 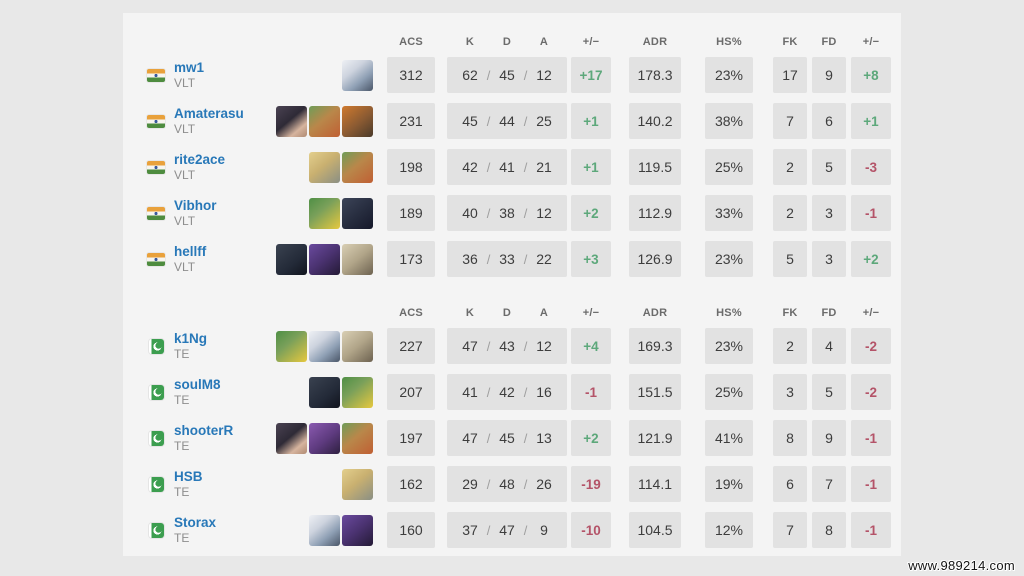 What do you see at coordinates (729, 121) in the screenshot?
I see `headshot-pct-cell: 38%` at bounding box center [729, 121].